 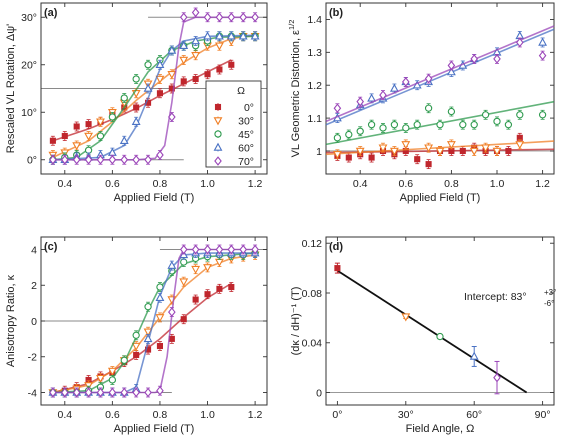 I want to click on x-tick-label: 90°, so click(x=543, y=415).